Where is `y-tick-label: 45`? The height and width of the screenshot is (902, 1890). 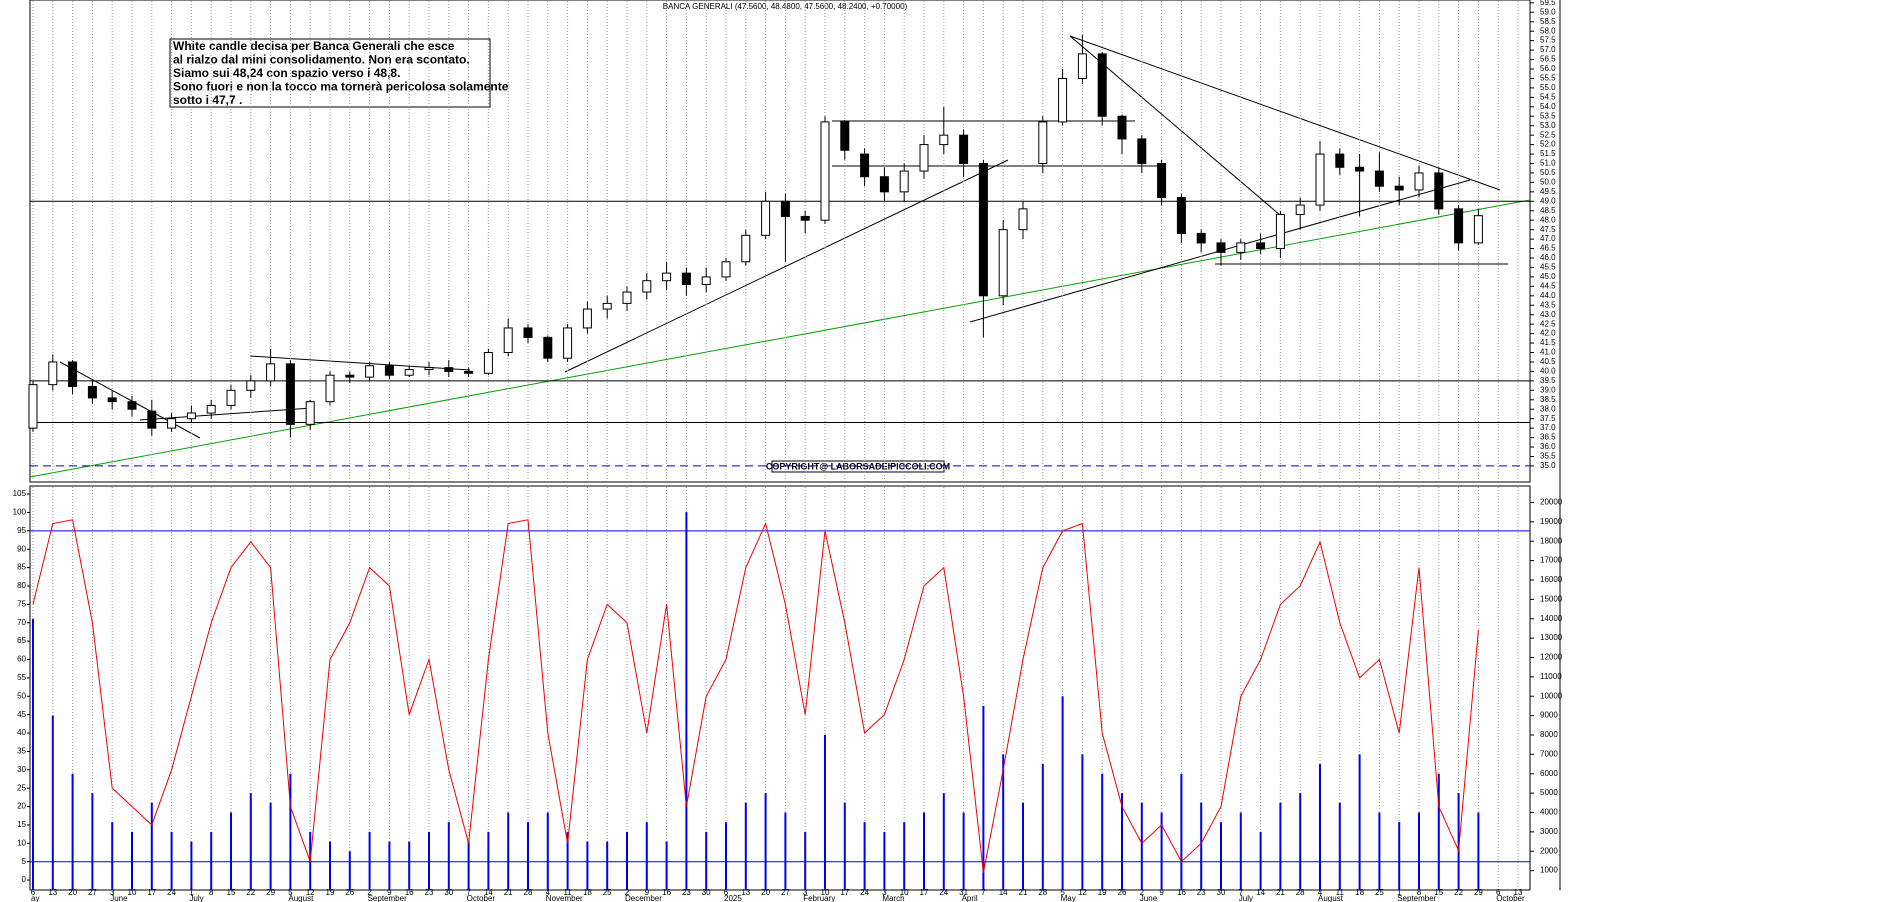 y-tick-label: 45 is located at coordinates (21, 714).